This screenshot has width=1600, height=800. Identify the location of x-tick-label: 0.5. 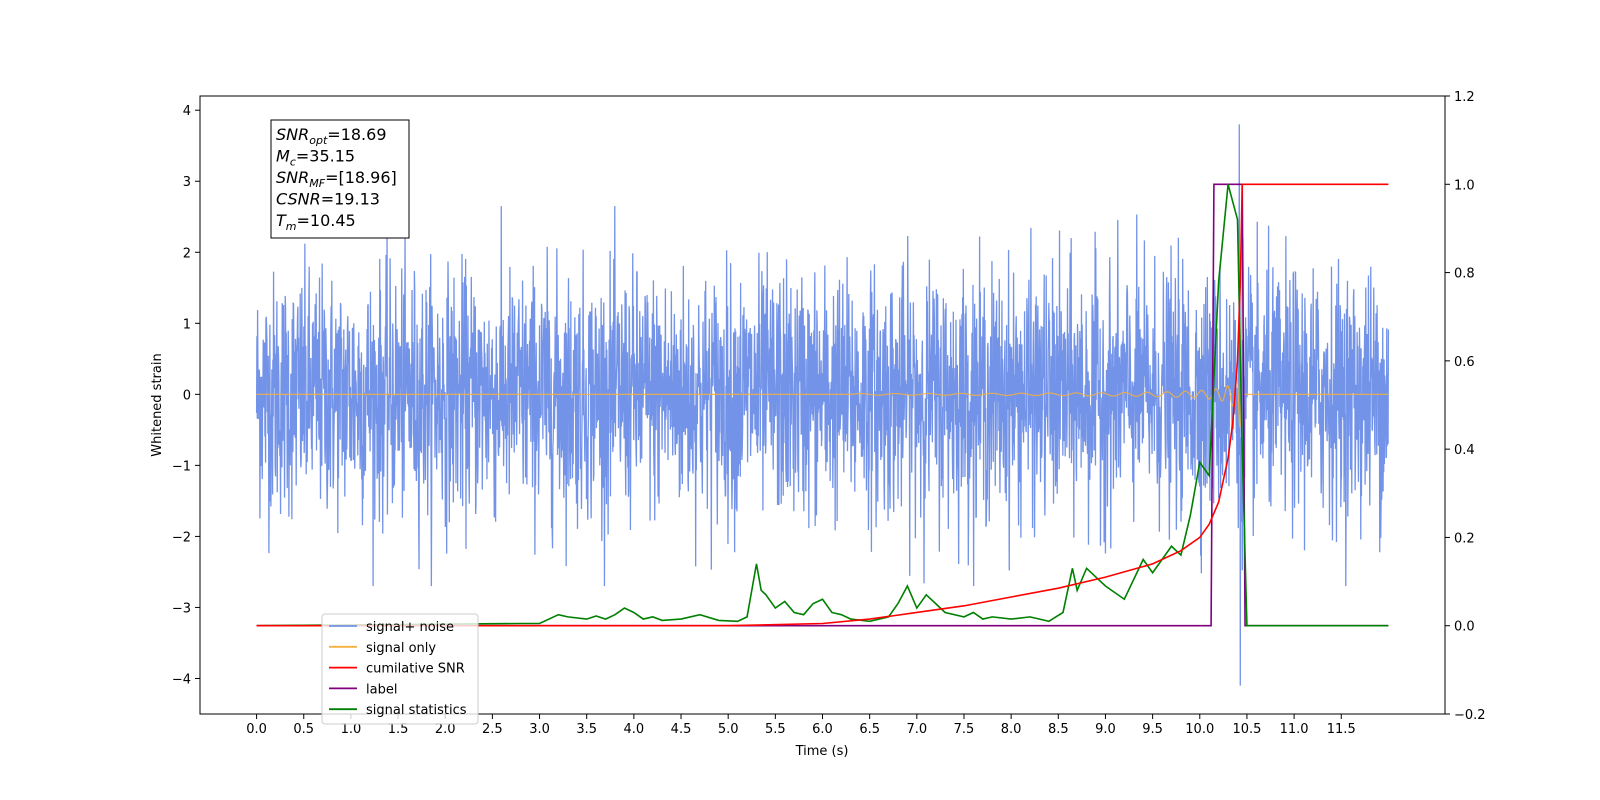
(303, 729).